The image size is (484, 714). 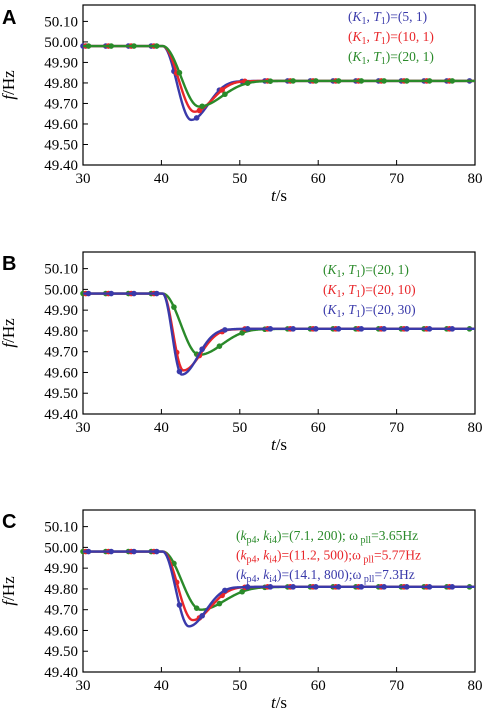 What do you see at coordinates (325, 576) in the screenshot?
I see `legend-entry: (kp4, ki4)=(14.1, 800);ω pll=7.3Hz` at bounding box center [325, 576].